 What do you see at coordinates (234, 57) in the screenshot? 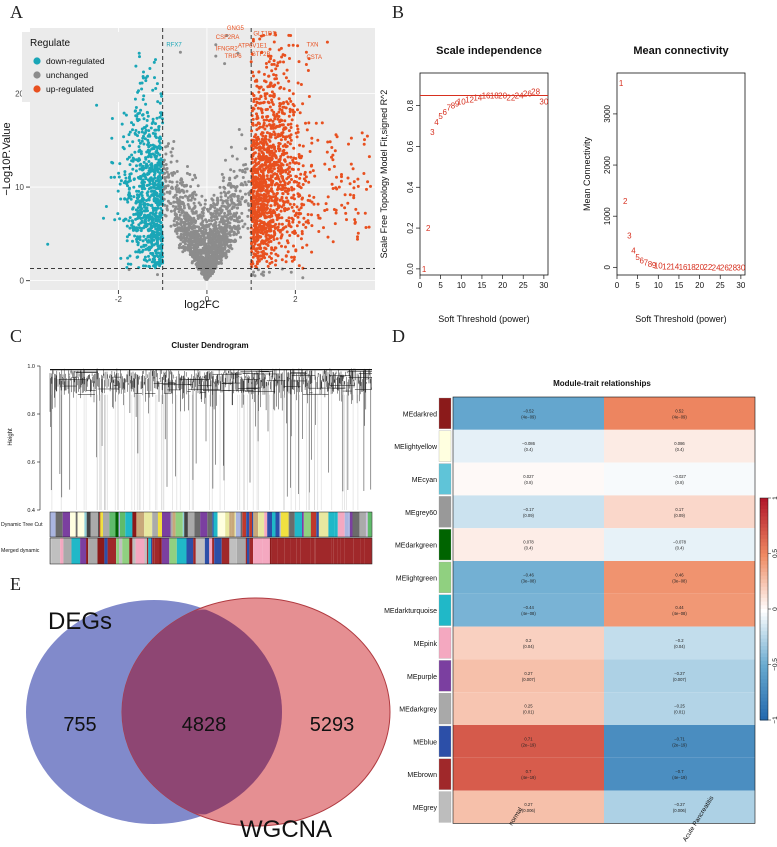
I see `volcano-annotation-label: TRIP6` at bounding box center [234, 57].